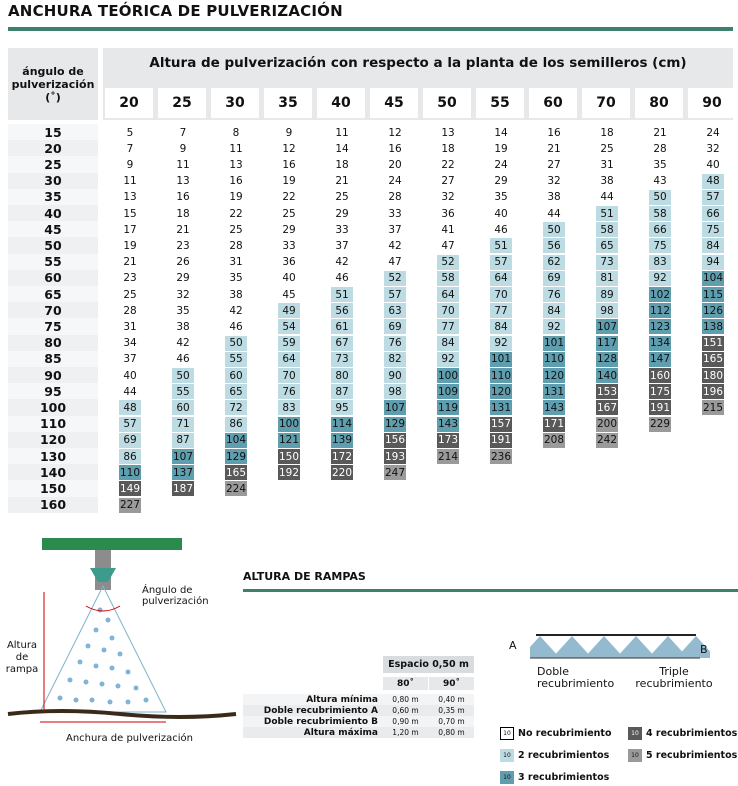 The width and height of the screenshot is (738, 786). I want to click on cell: 102, so click(660, 294).